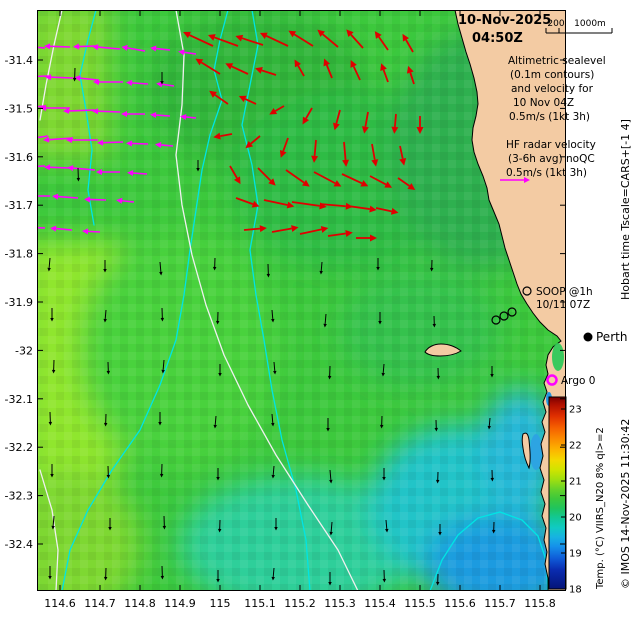 This screenshot has height=630, width=640. I want to click on altimetry-note-line5: 0.5m/s (1kt 3h), so click(549, 117).